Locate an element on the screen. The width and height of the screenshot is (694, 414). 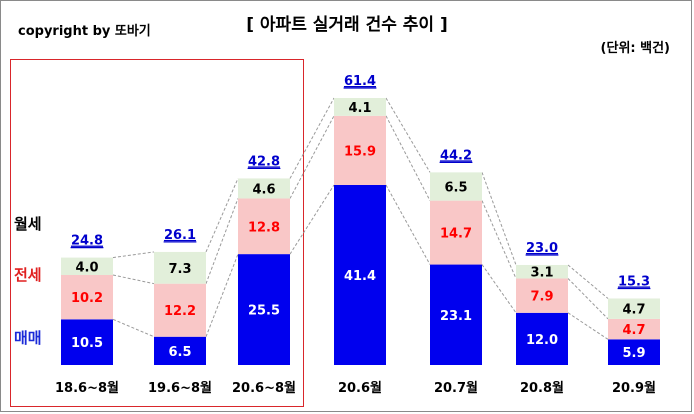
data-label-sale: 25.5 is located at coordinates (264, 311).